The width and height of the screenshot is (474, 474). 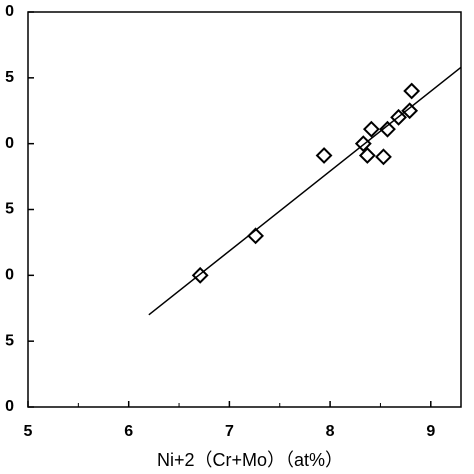 I want to click on x-tick-label: 8, so click(x=330, y=431).